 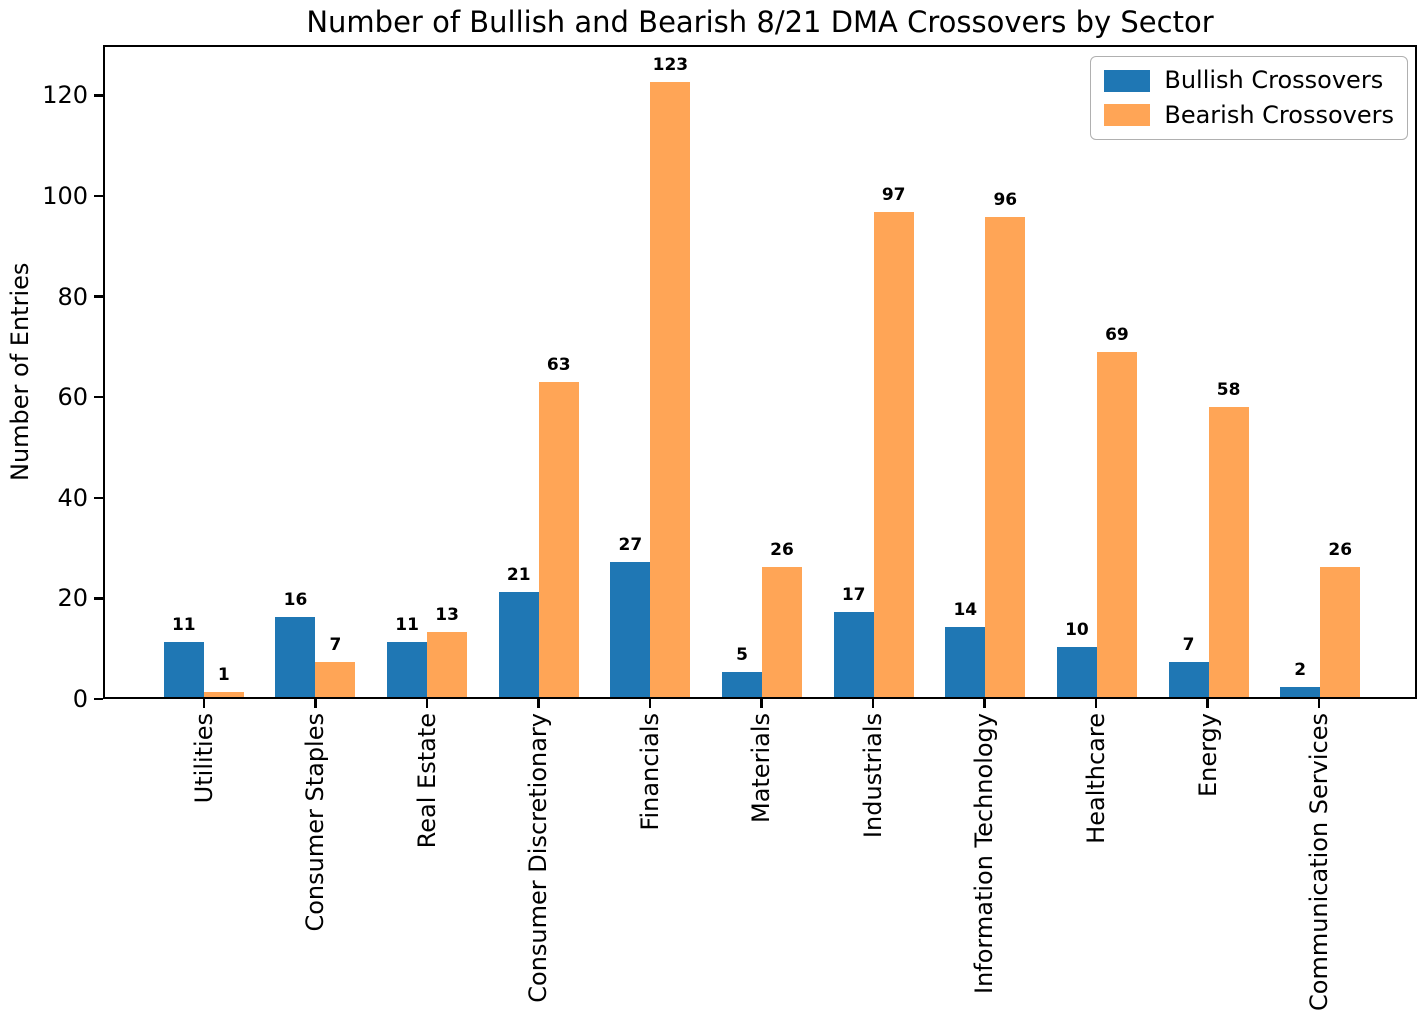 What do you see at coordinates (1097, 372) in the screenshot?
I see `bar-group: 10 69` at bounding box center [1097, 372].